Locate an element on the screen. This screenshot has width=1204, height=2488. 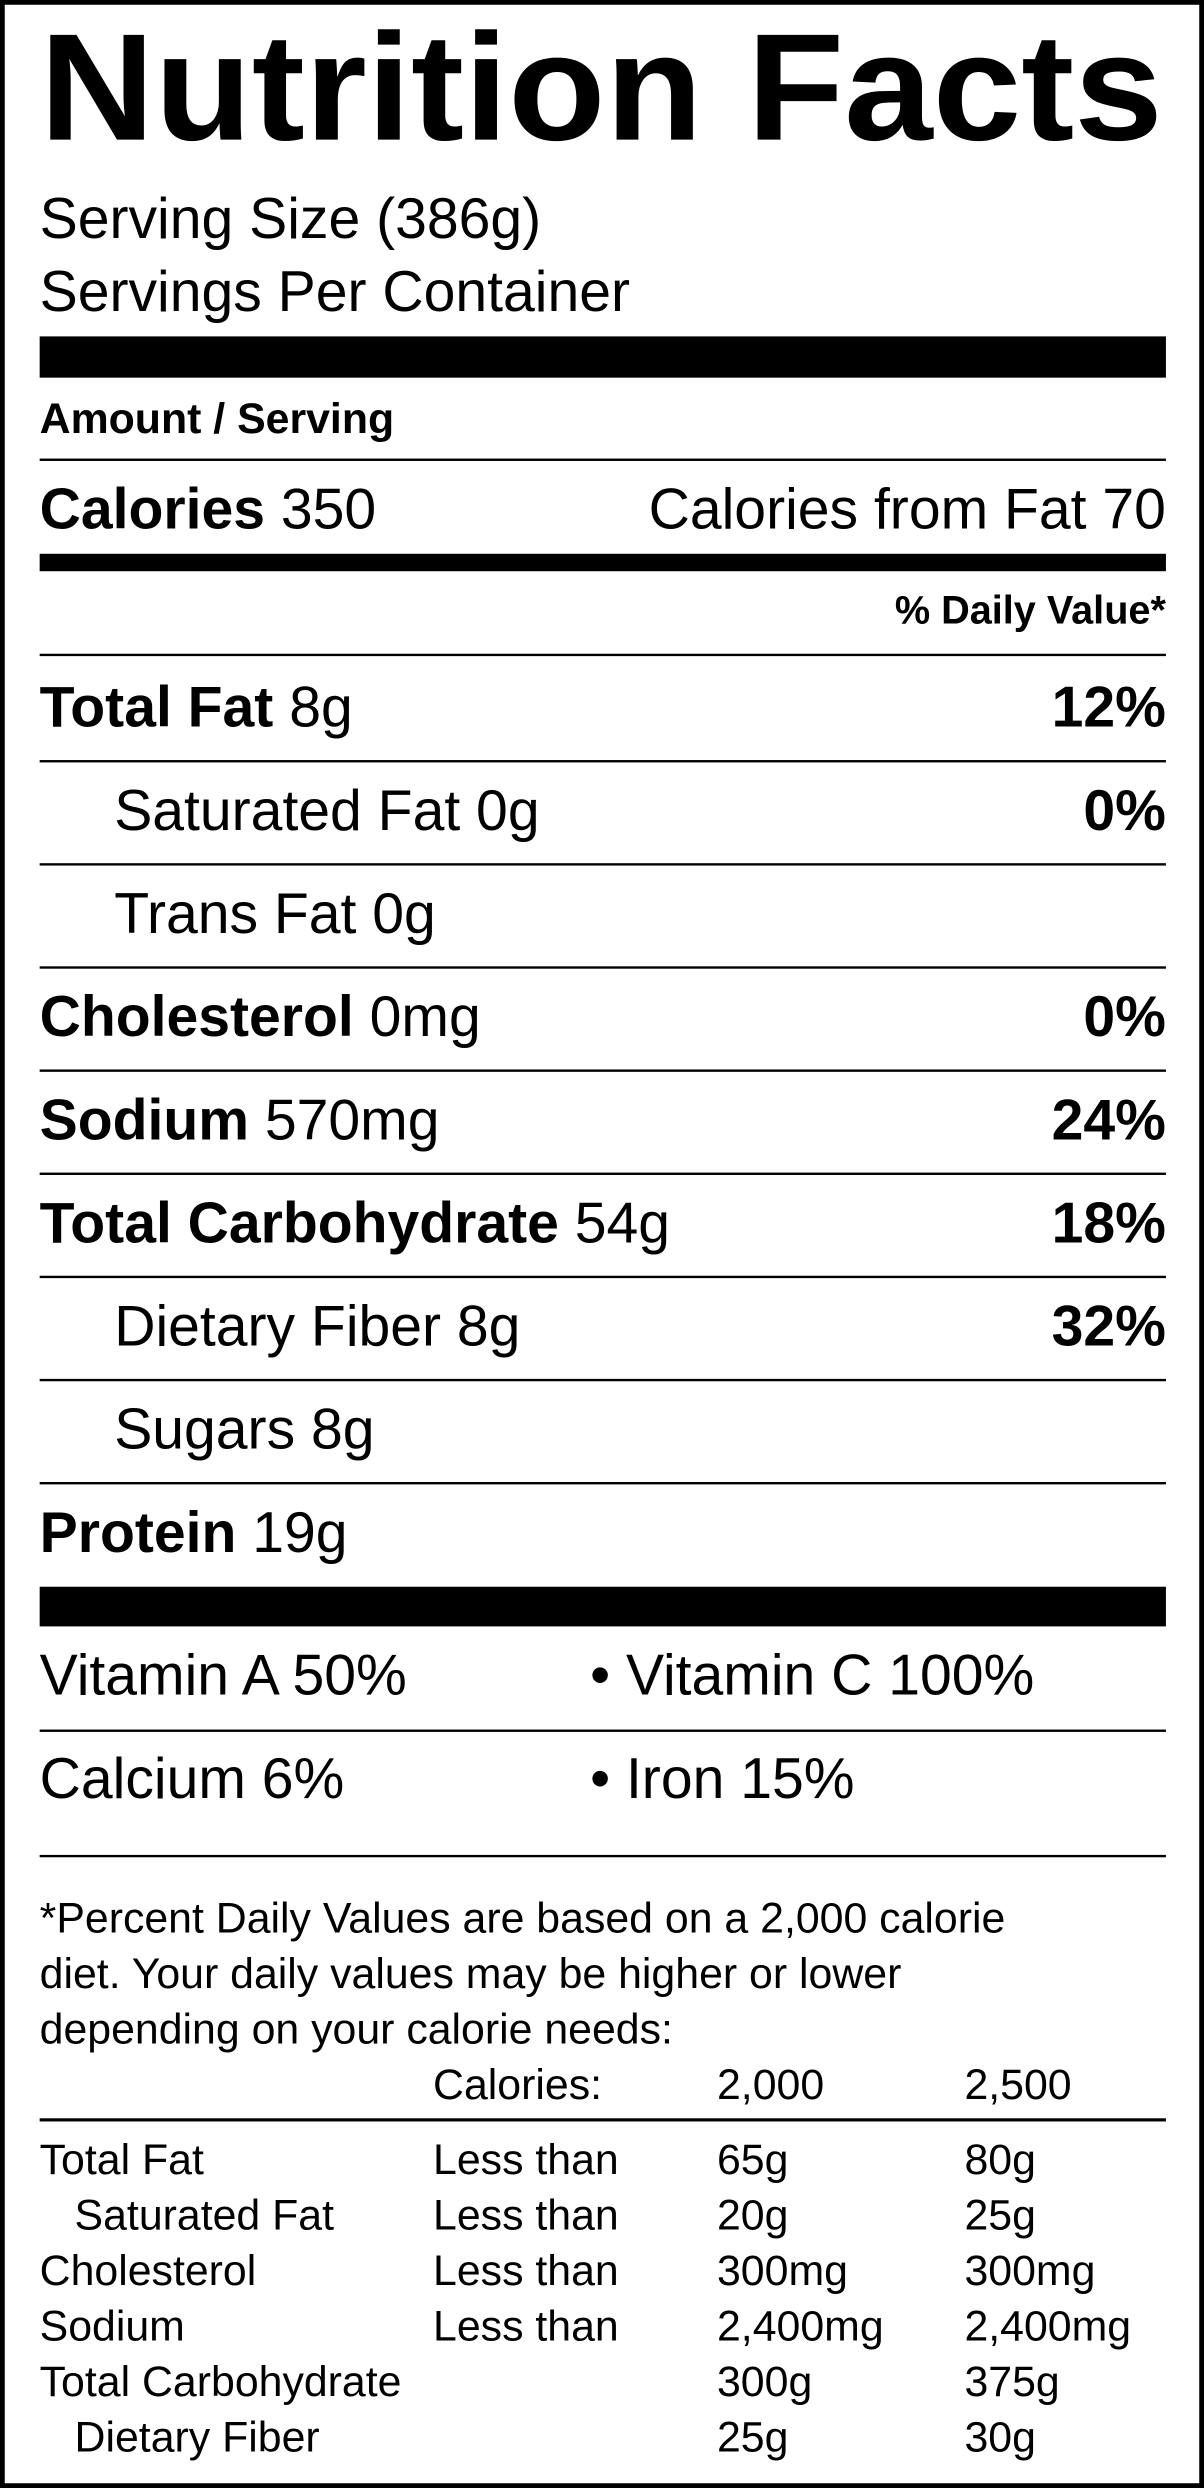
nutrient-amount: 0mg is located at coordinates (425, 1017).